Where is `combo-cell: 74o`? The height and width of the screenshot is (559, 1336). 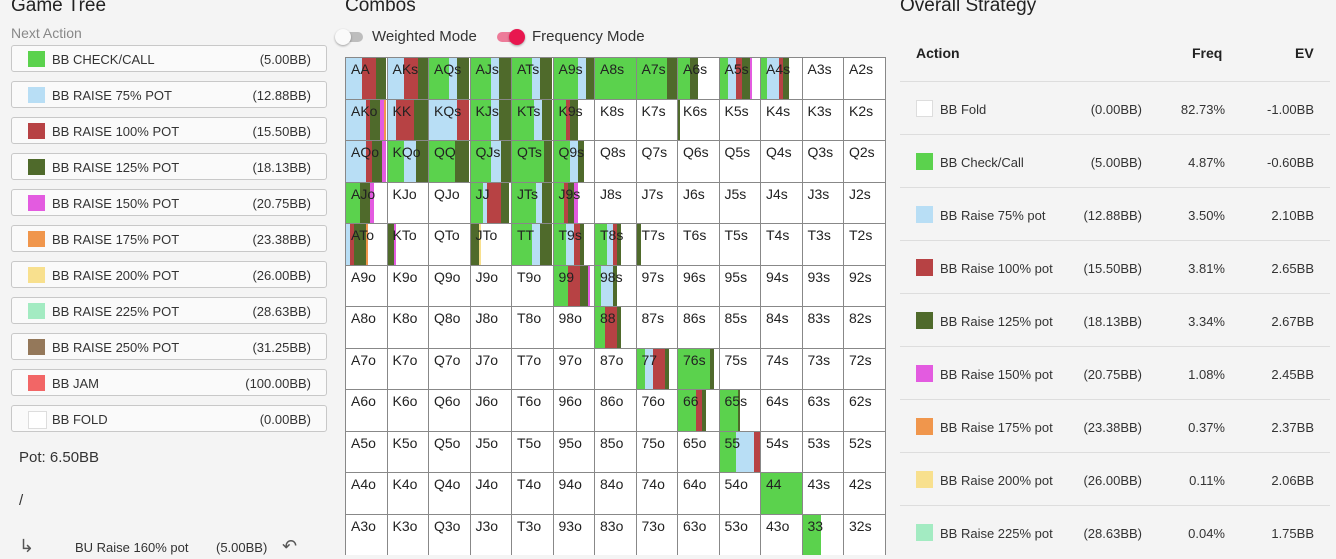 combo-cell: 74o is located at coordinates (657, 494).